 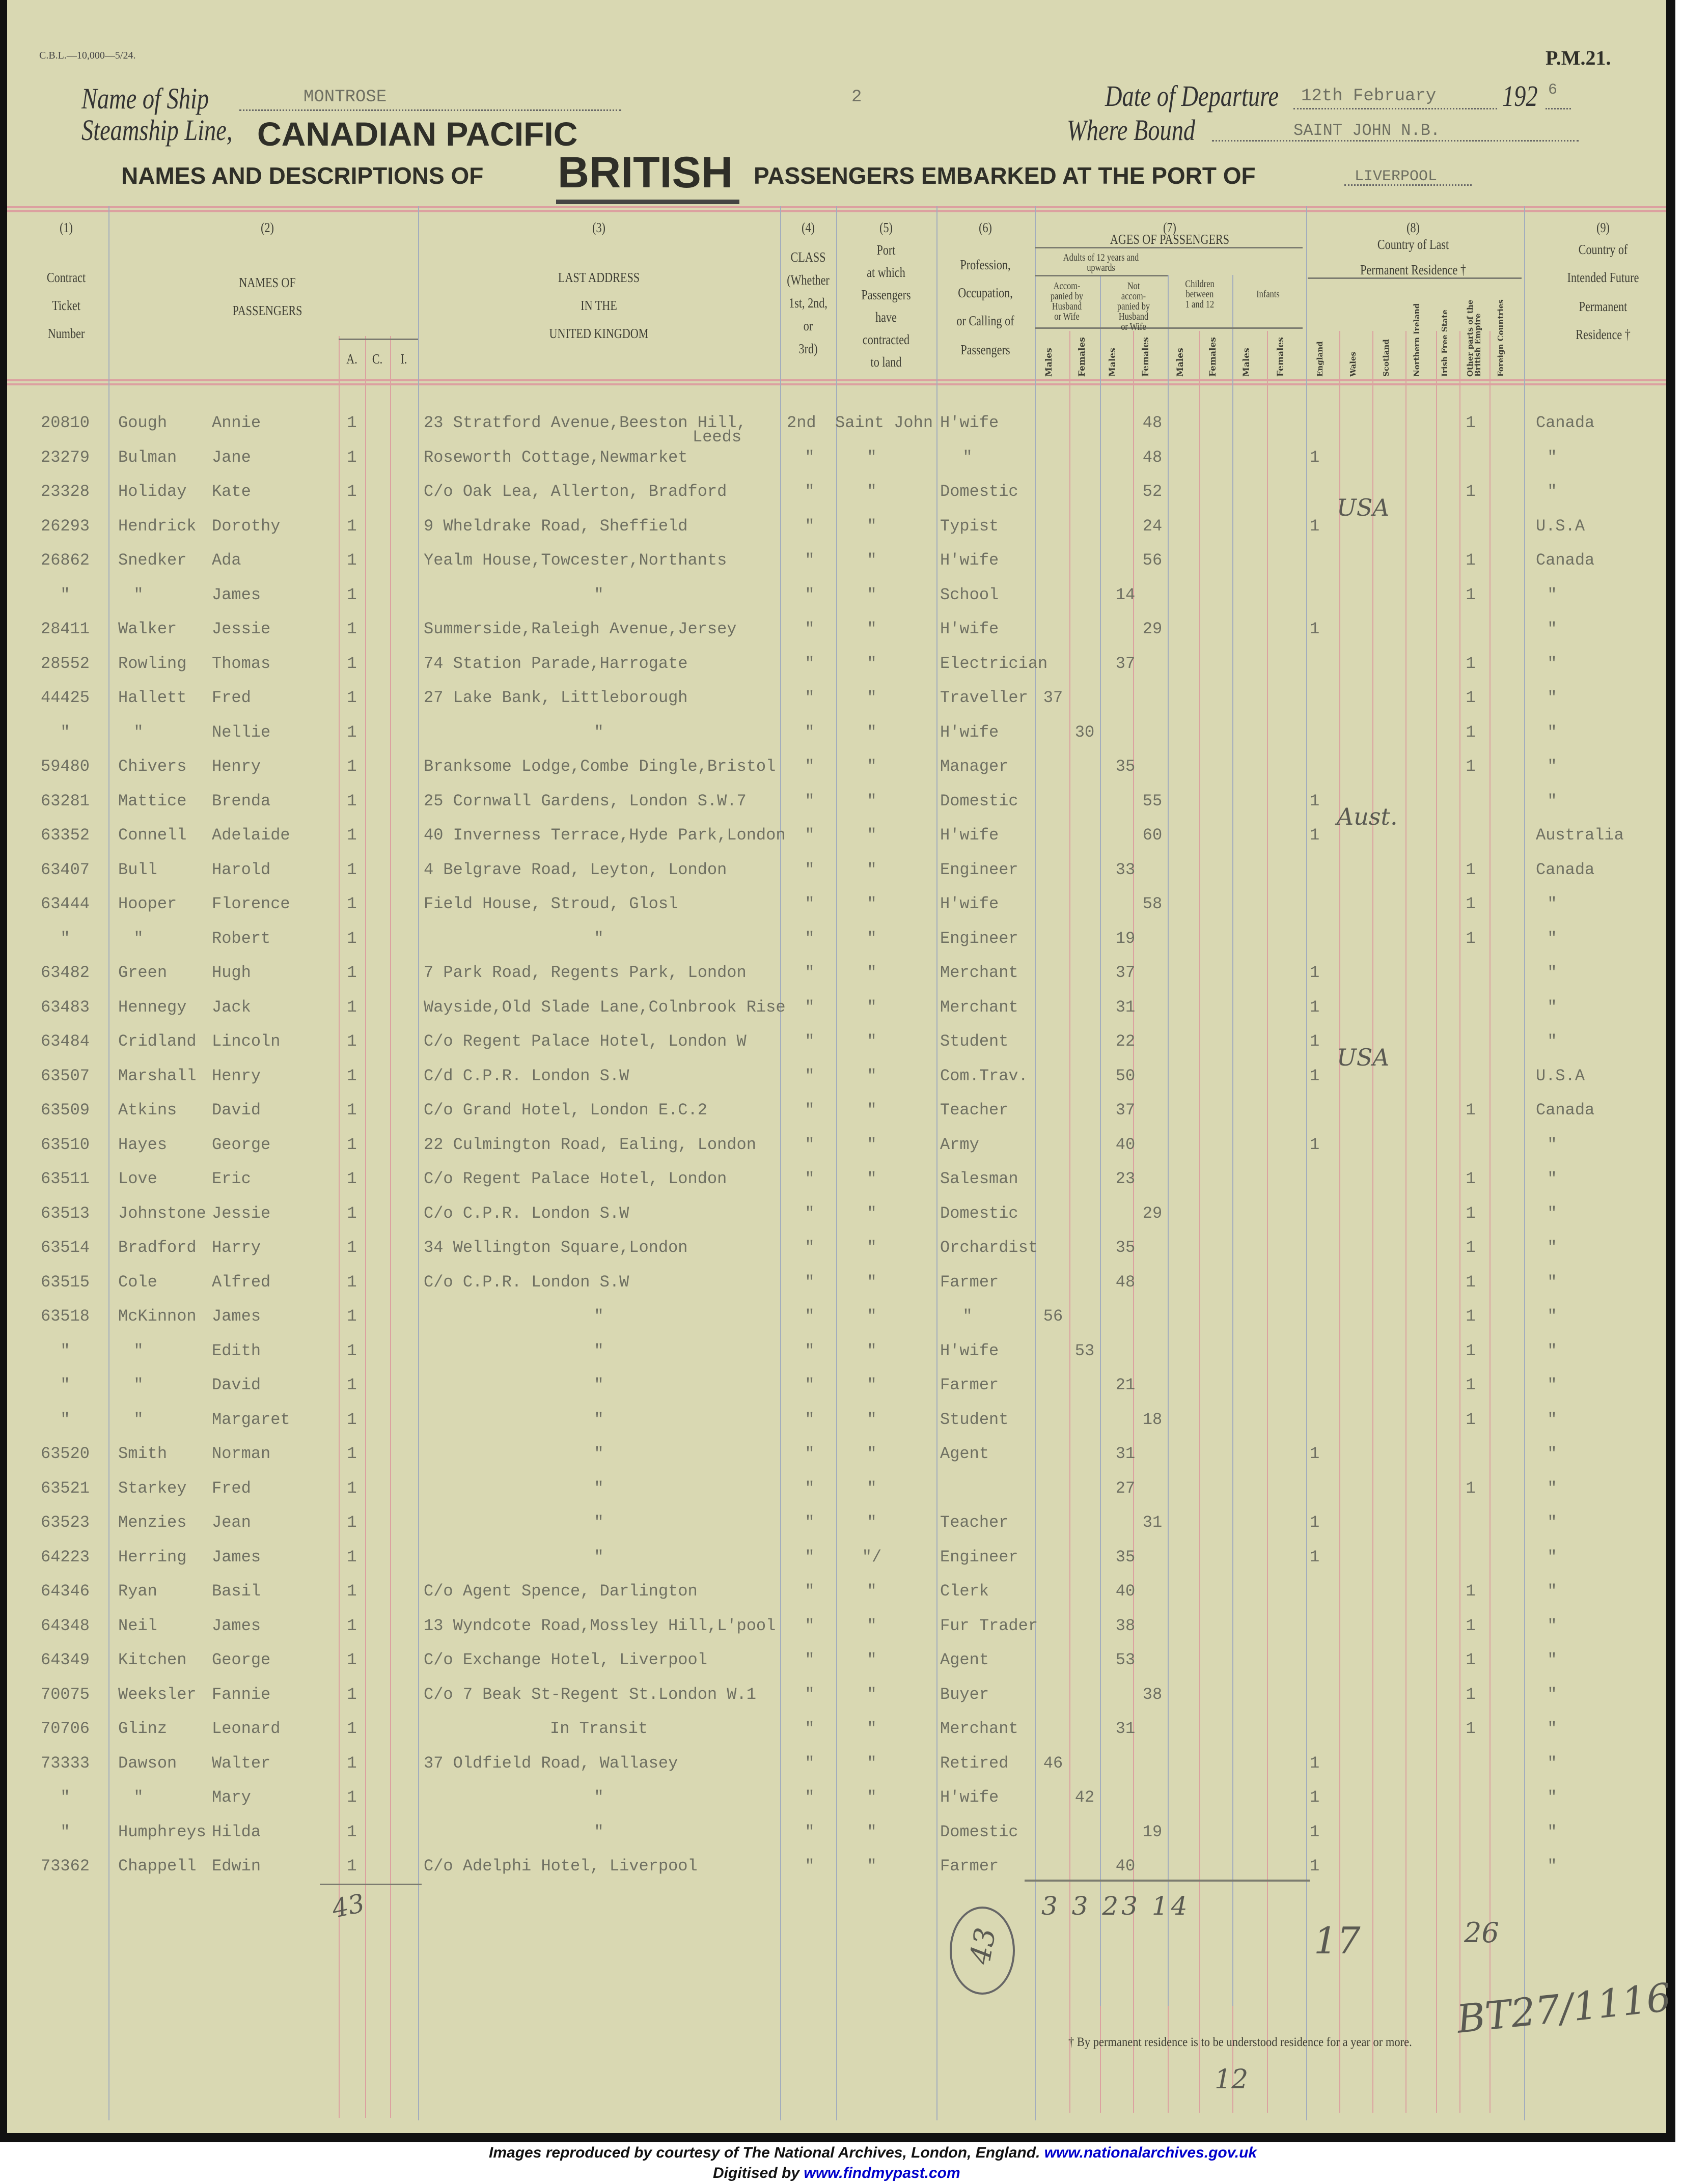 I want to click on column-heading: Residence †, so click(x=1603, y=334).